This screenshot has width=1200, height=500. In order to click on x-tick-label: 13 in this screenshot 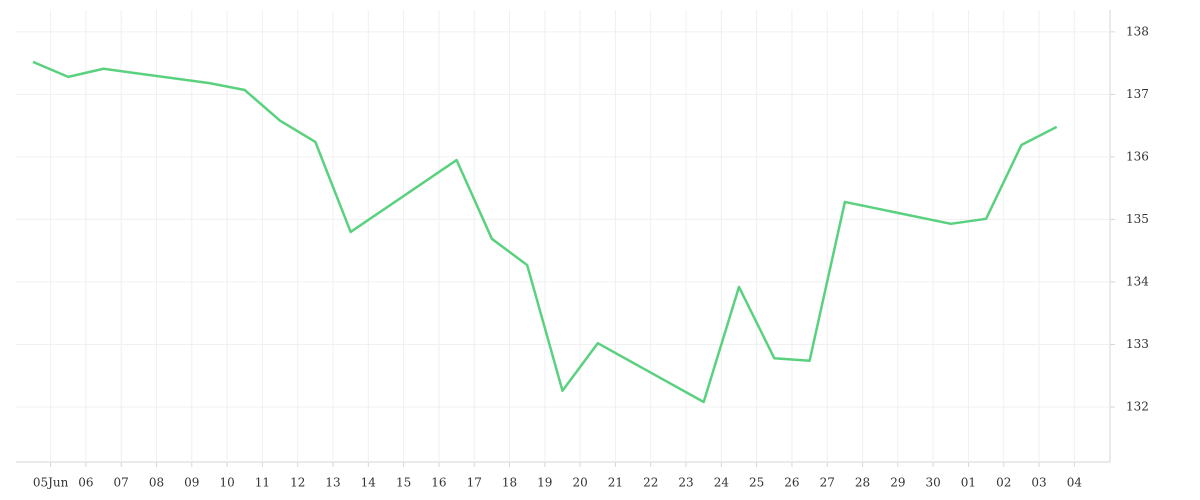, I will do `click(332, 483)`.